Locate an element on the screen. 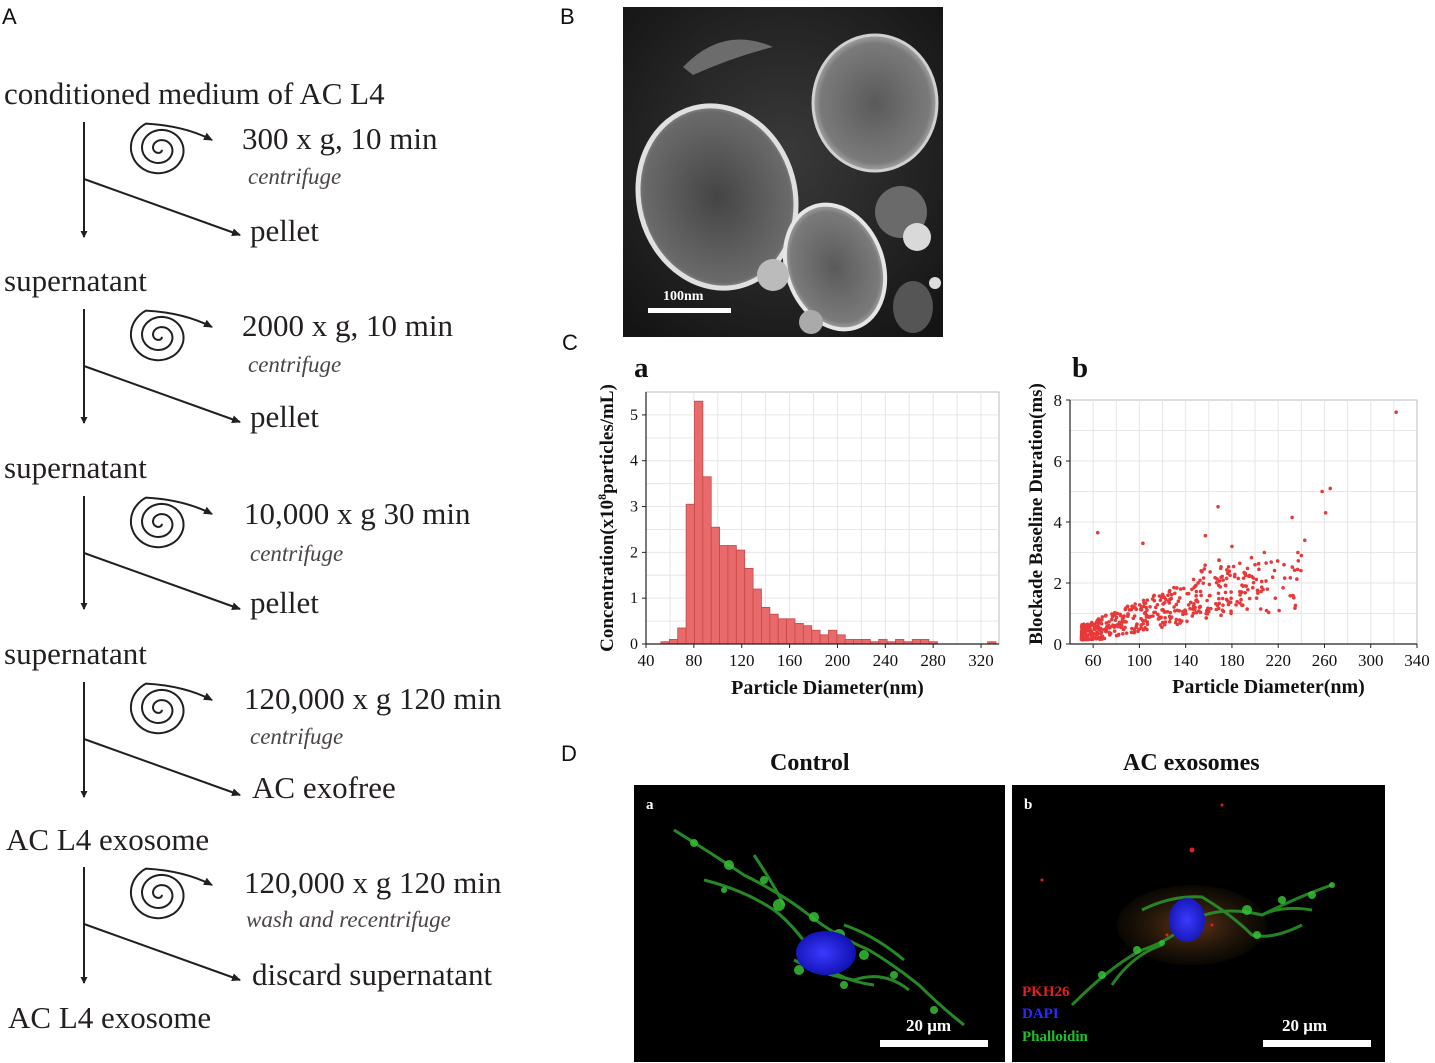 This screenshot has width=1435, height=1063. y-tick-label: 8 is located at coordinates (1058, 400).